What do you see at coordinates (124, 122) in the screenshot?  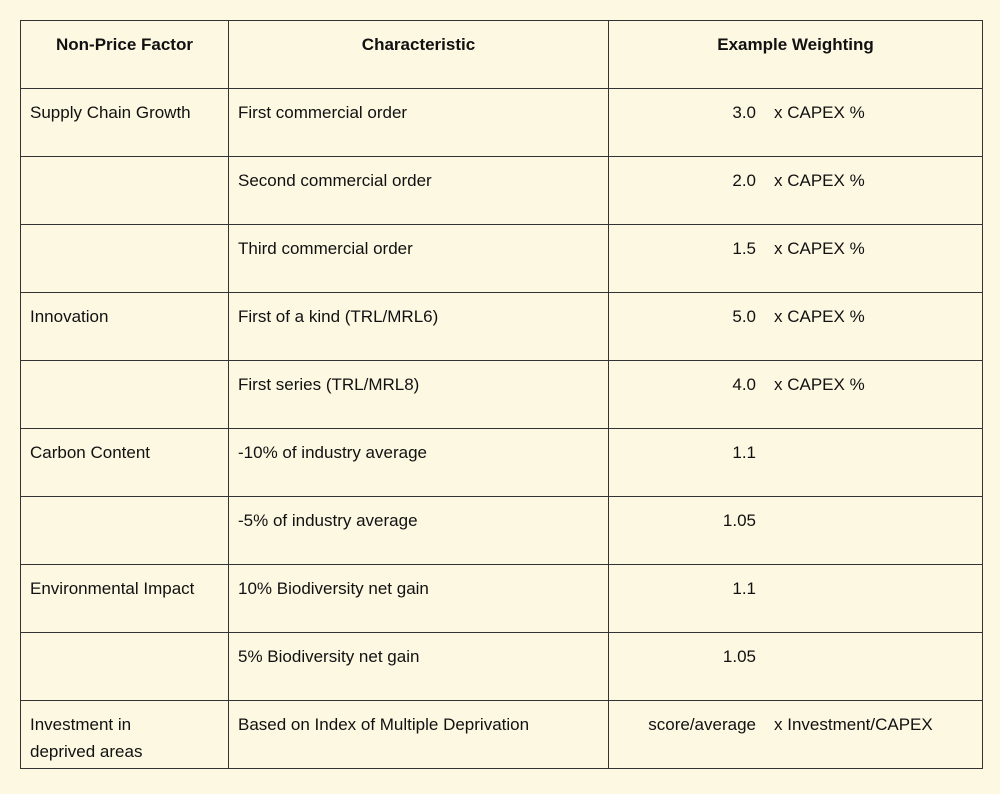 I see `factor-cell: Supply Chain Growth` at bounding box center [124, 122].